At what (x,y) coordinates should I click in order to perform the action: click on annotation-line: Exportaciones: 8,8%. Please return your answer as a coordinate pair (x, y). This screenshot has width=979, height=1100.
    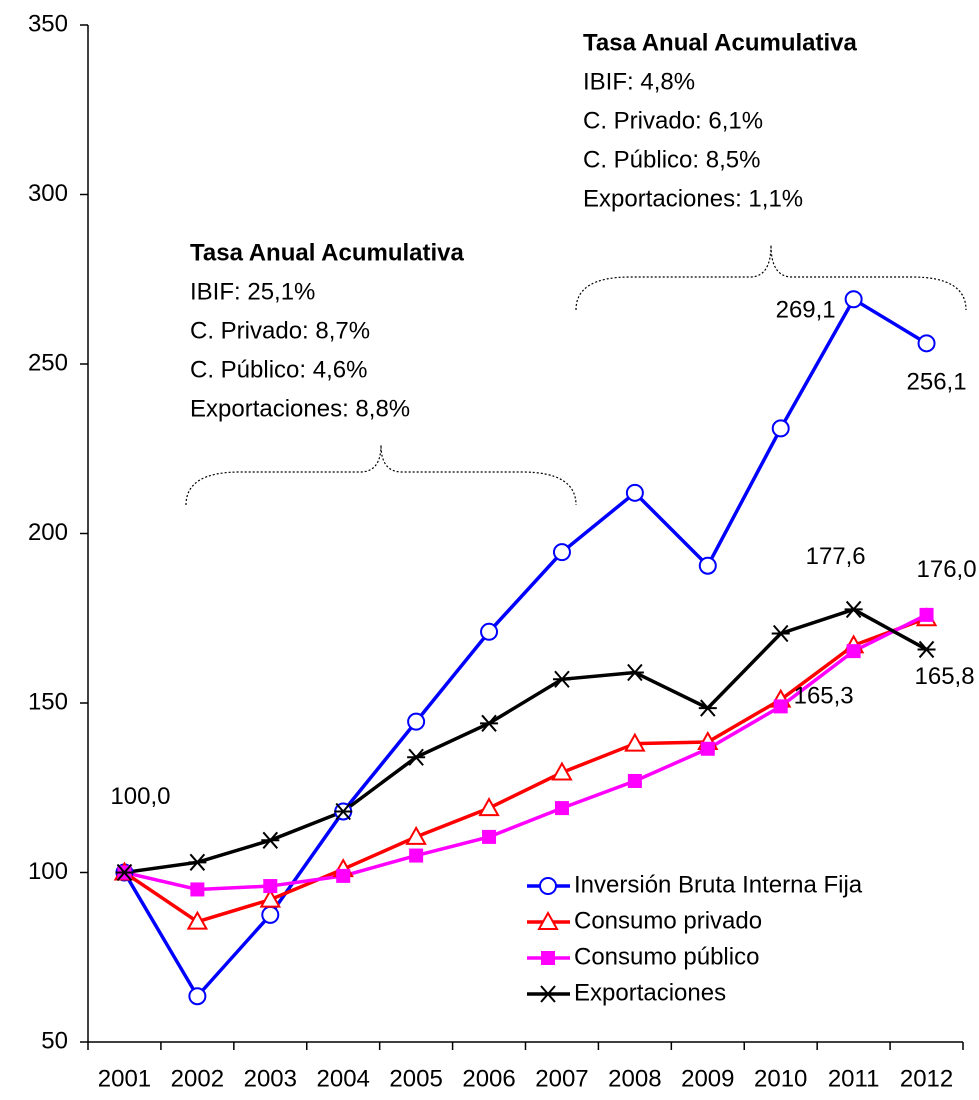
    Looking at the image, I should click on (300, 408).